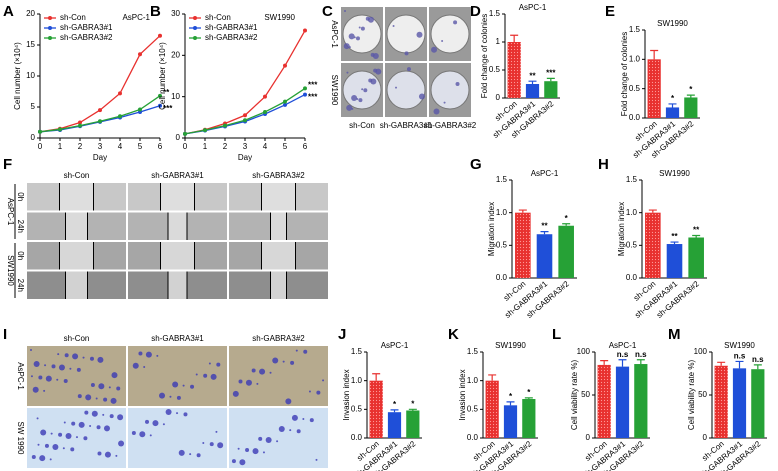 The width and height of the screenshot is (778, 471). What do you see at coordinates (166, 92) in the screenshot?
I see `significance: **` at bounding box center [166, 92].